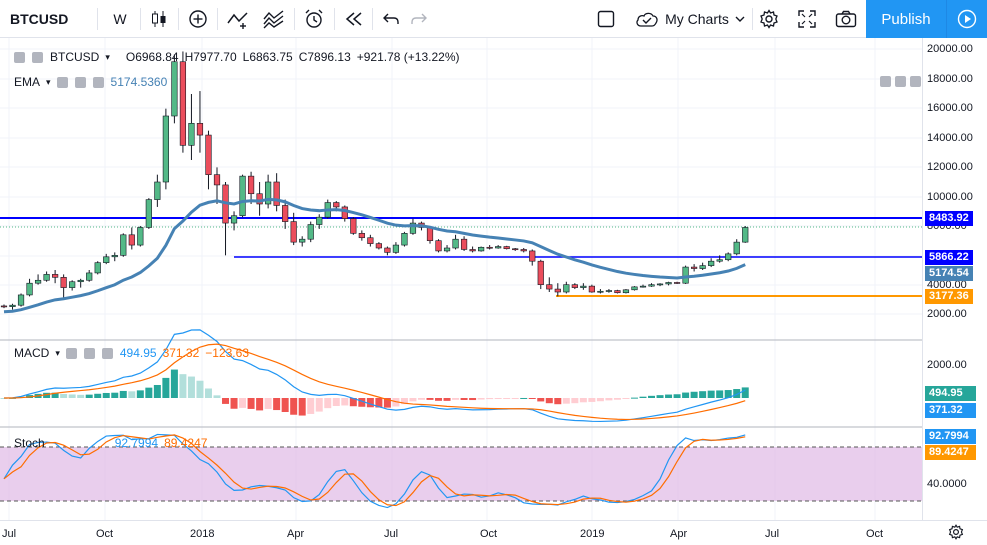 The width and height of the screenshot is (987, 545). Describe the element at coordinates (906, 19) in the screenshot. I see `publish-button: Publish` at that location.